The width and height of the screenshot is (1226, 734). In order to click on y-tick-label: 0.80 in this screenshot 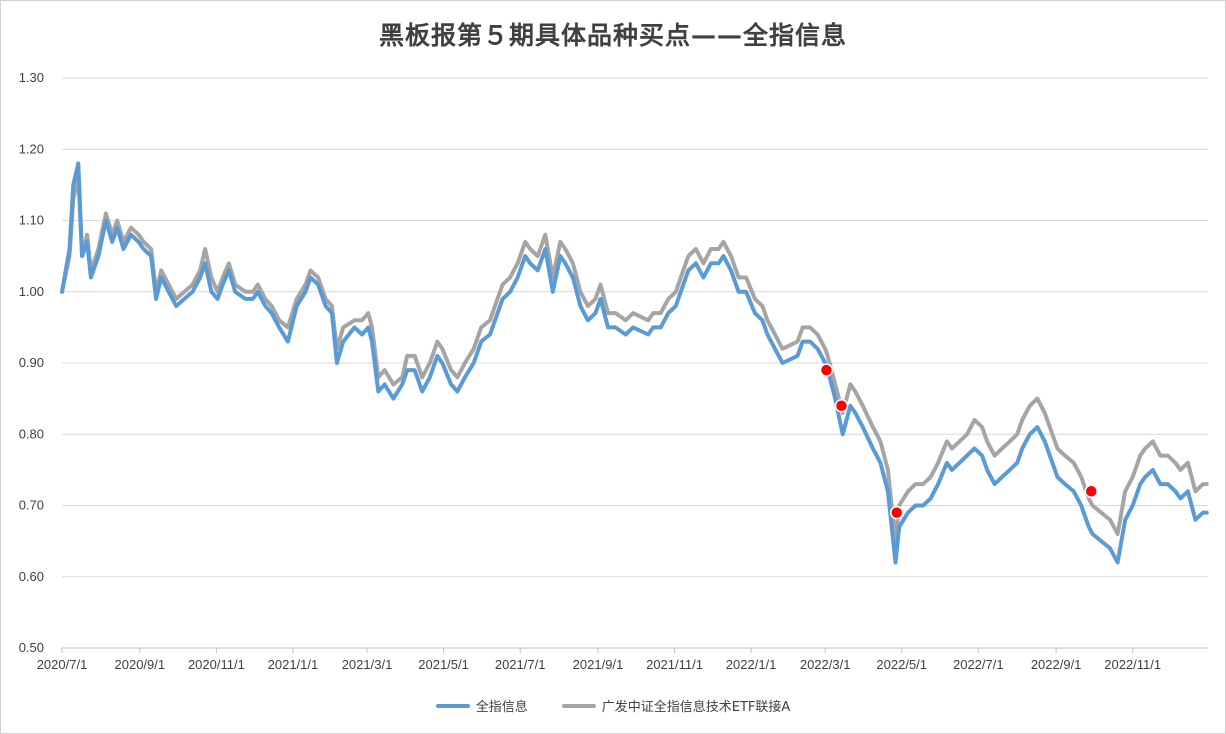, I will do `click(31, 433)`.